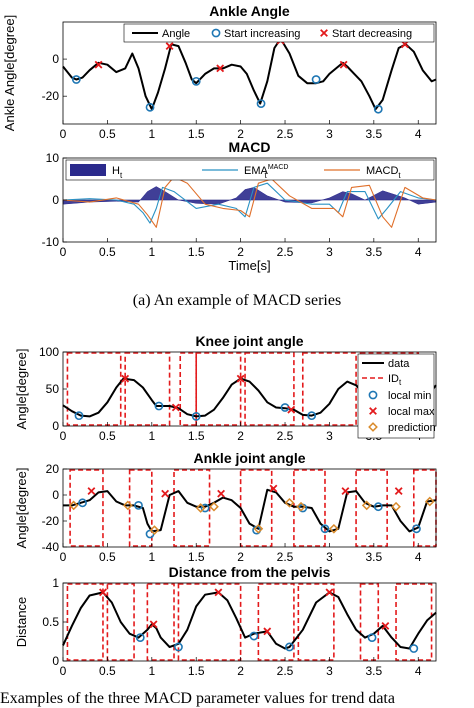 This screenshot has height=708, width=474. Describe the element at coordinates (21, 622) in the screenshot. I see `y-axis-label: Distance` at that location.